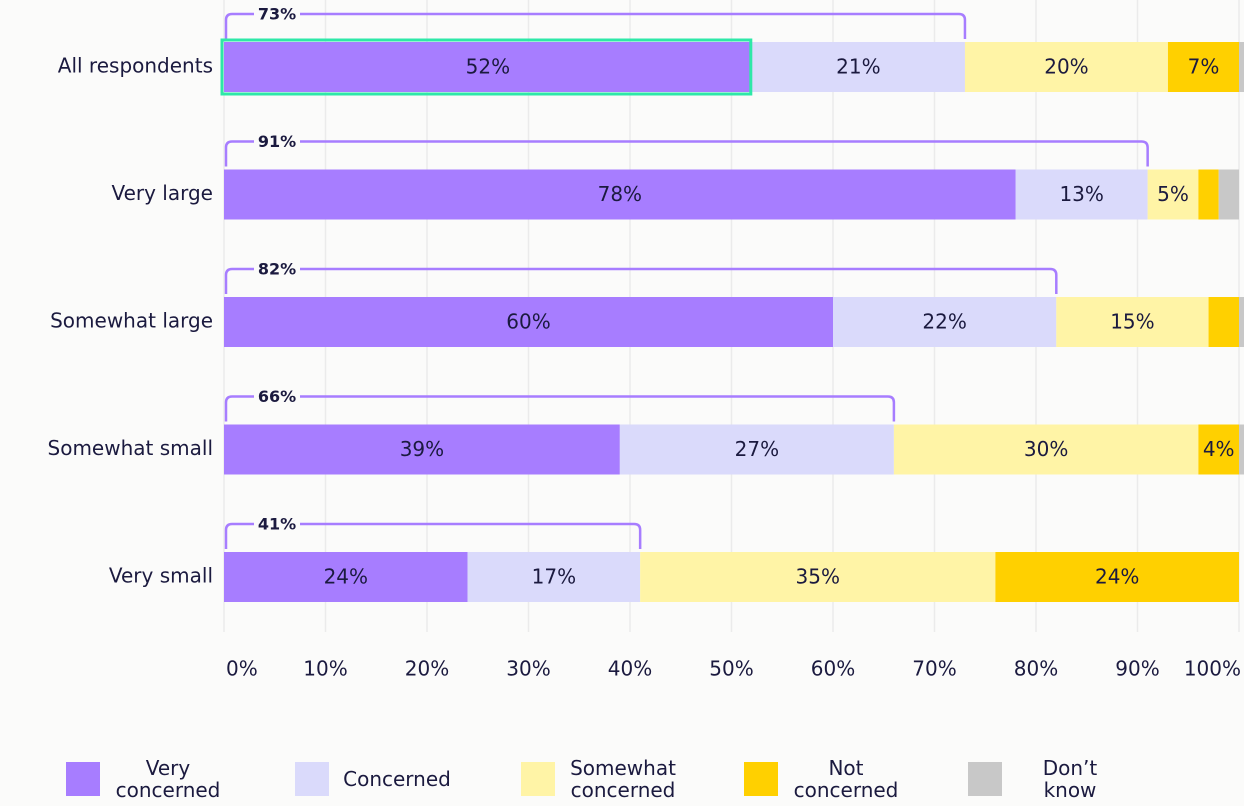  I want to click on x-tick-label: 10%, so click(325, 669).